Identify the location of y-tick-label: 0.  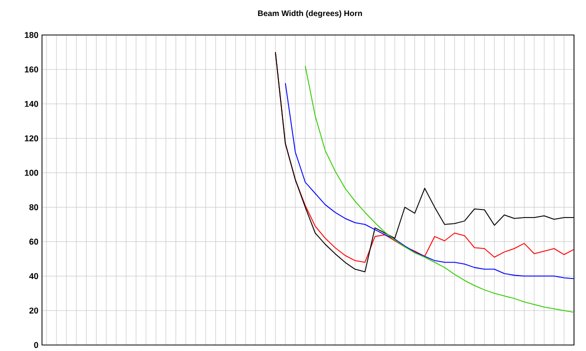
(36, 345).